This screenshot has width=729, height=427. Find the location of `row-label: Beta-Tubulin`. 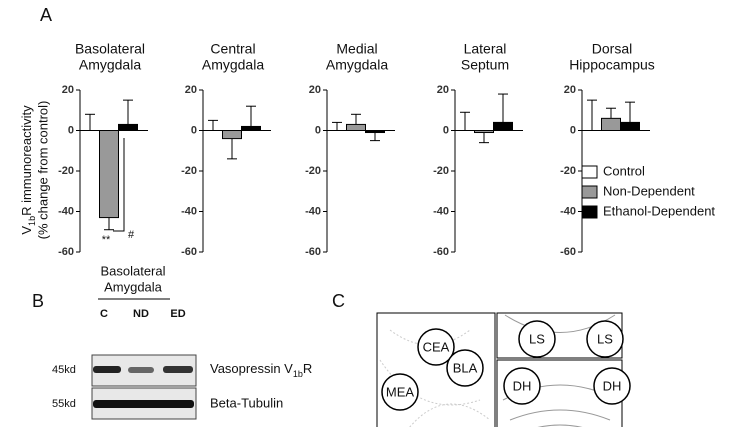

row-label: Beta-Tubulin is located at coordinates (246, 402).